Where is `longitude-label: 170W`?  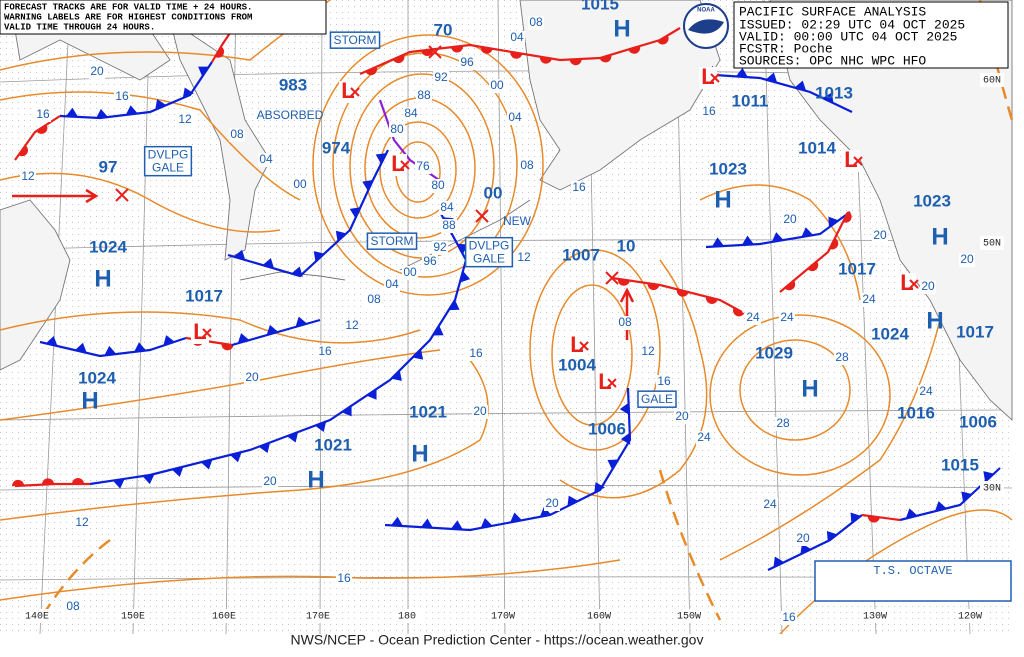 longitude-label: 170W is located at coordinates (503, 617).